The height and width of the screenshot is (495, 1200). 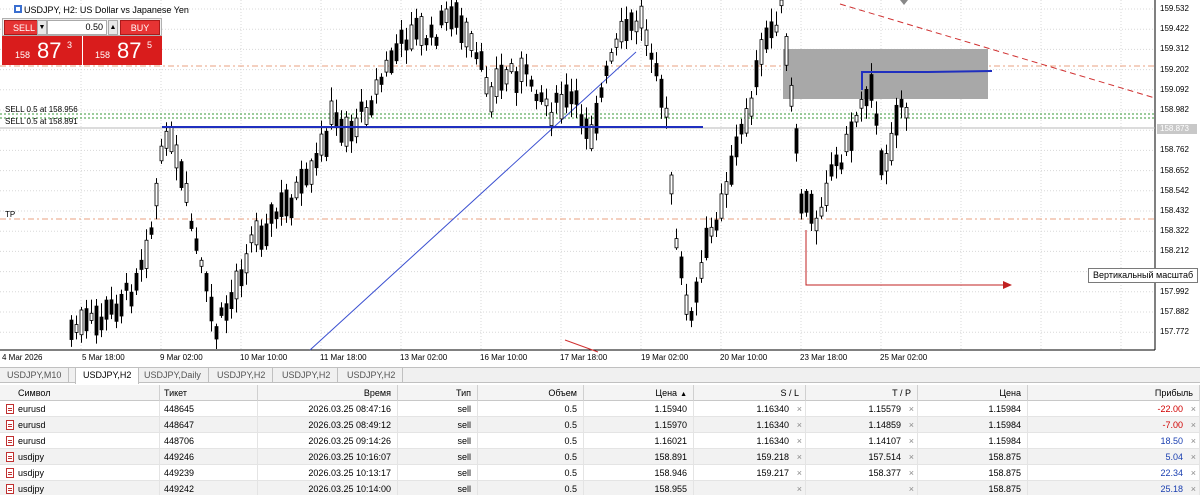 What do you see at coordinates (504, 357) in the screenshot?
I see `time-tick-label: 16 Mar 10:00` at bounding box center [504, 357].